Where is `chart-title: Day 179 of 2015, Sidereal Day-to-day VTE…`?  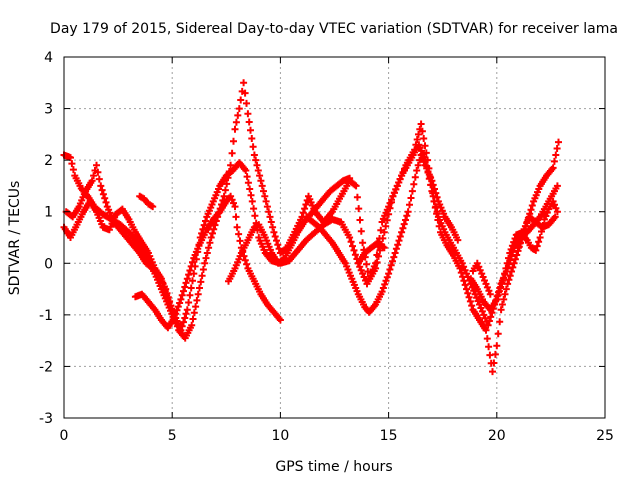
chart-title: Day 179 of 2015, Sidereal Day-to-day VTE… is located at coordinates (334, 29).